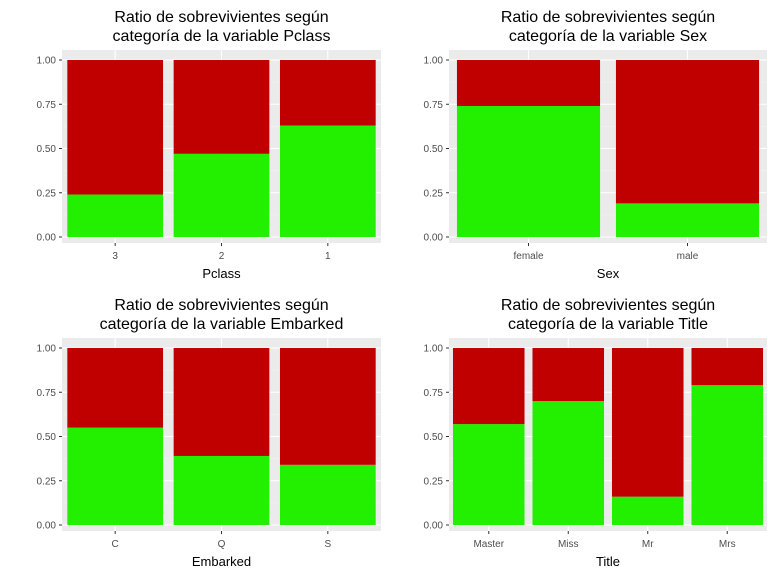  I want to click on bar-survived-mrs, so click(727, 455).